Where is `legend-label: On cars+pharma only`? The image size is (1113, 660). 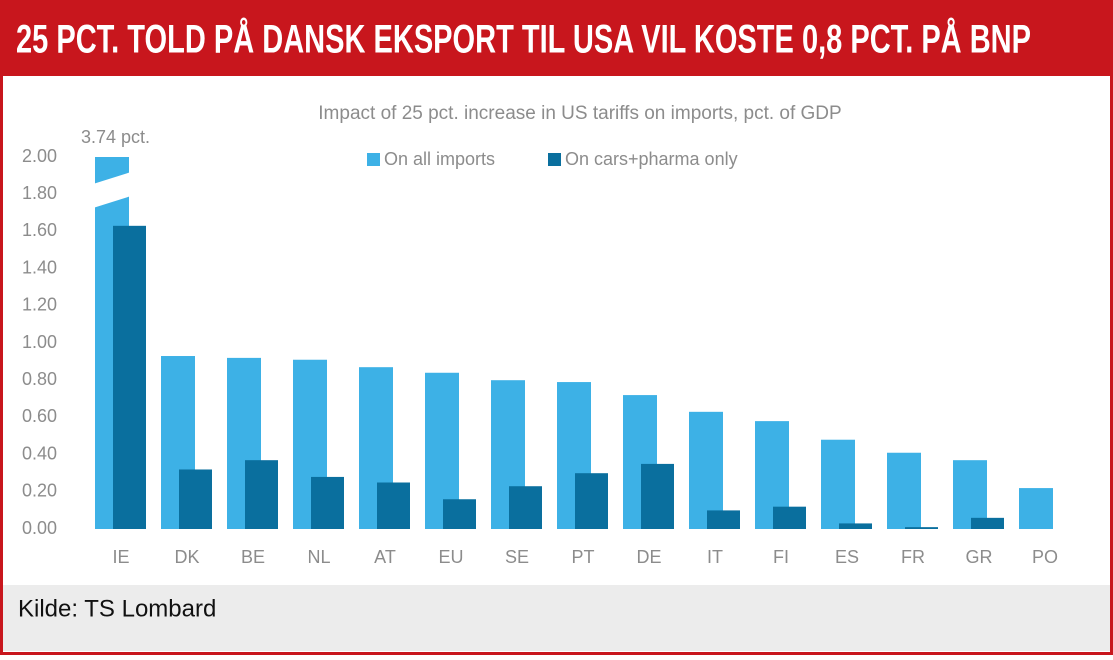 legend-label: On cars+pharma only is located at coordinates (651, 159).